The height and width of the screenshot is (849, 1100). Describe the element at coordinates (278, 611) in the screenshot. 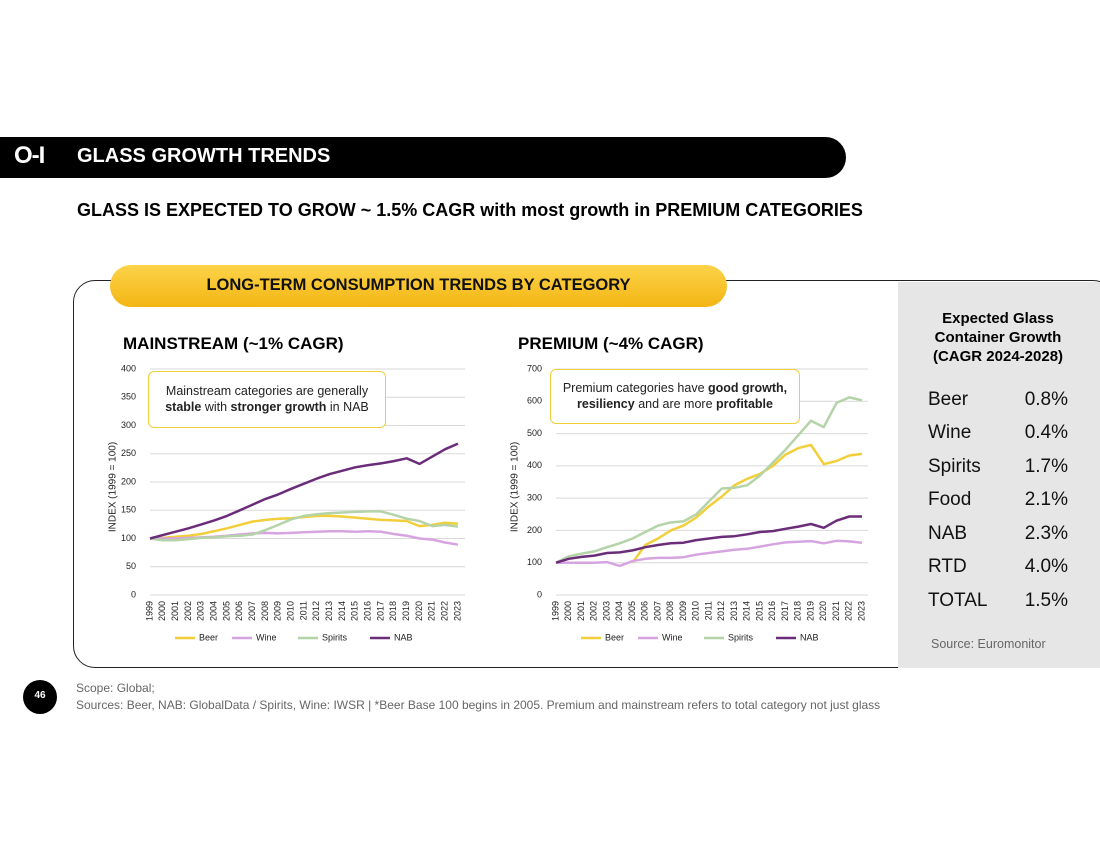

I see `x-tick-label: 2009` at that location.